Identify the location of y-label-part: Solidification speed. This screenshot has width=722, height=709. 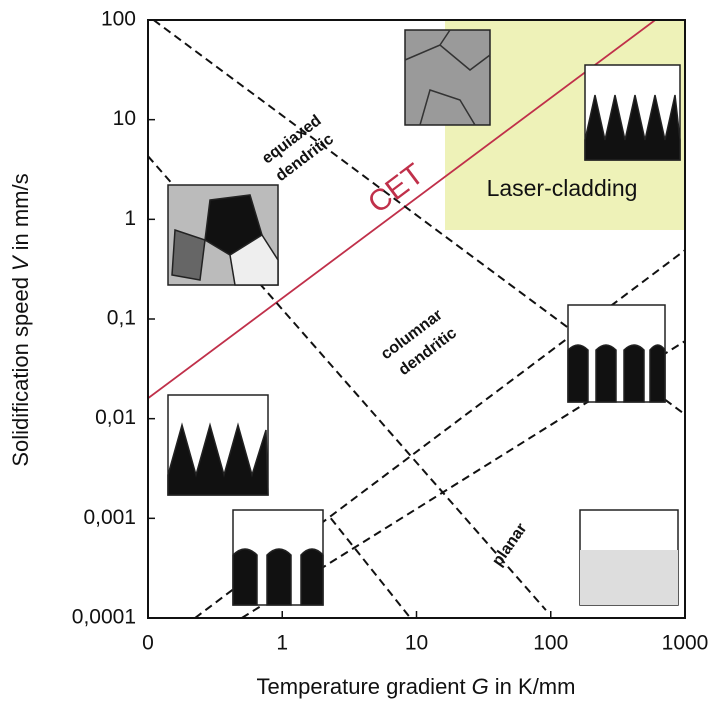
(20, 372).